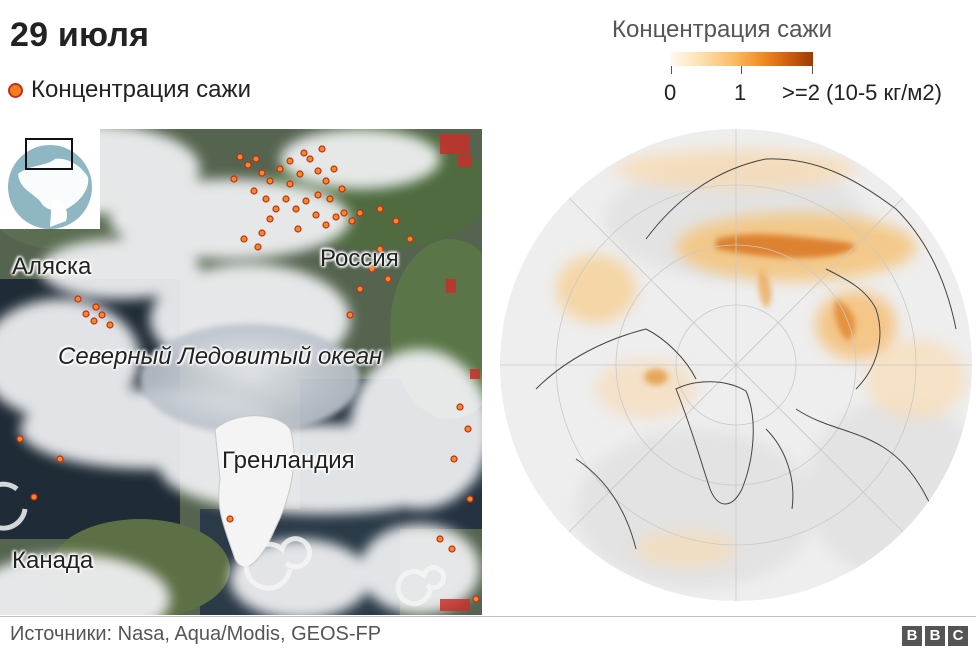 The height and width of the screenshot is (649, 976). What do you see at coordinates (958, 636) in the screenshot?
I see `bbc-logo-letter: C` at bounding box center [958, 636].